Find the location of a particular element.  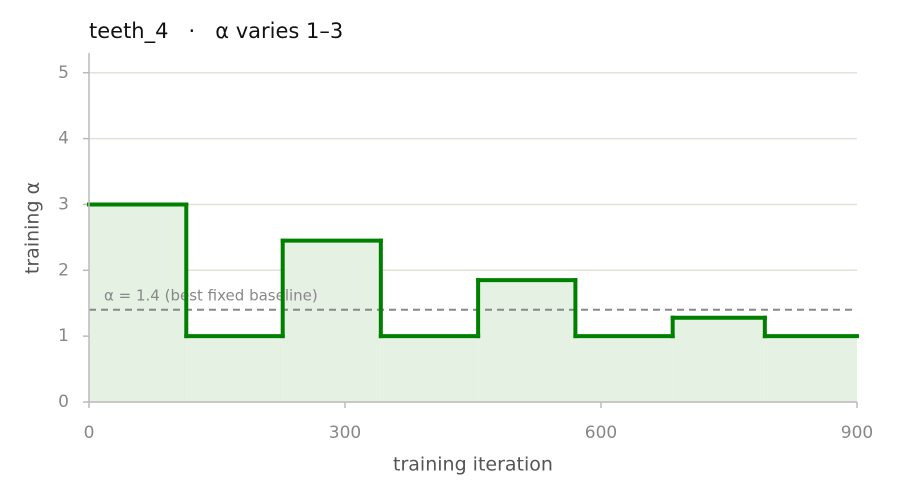

x-tick-label: 300 is located at coordinates (345, 433).